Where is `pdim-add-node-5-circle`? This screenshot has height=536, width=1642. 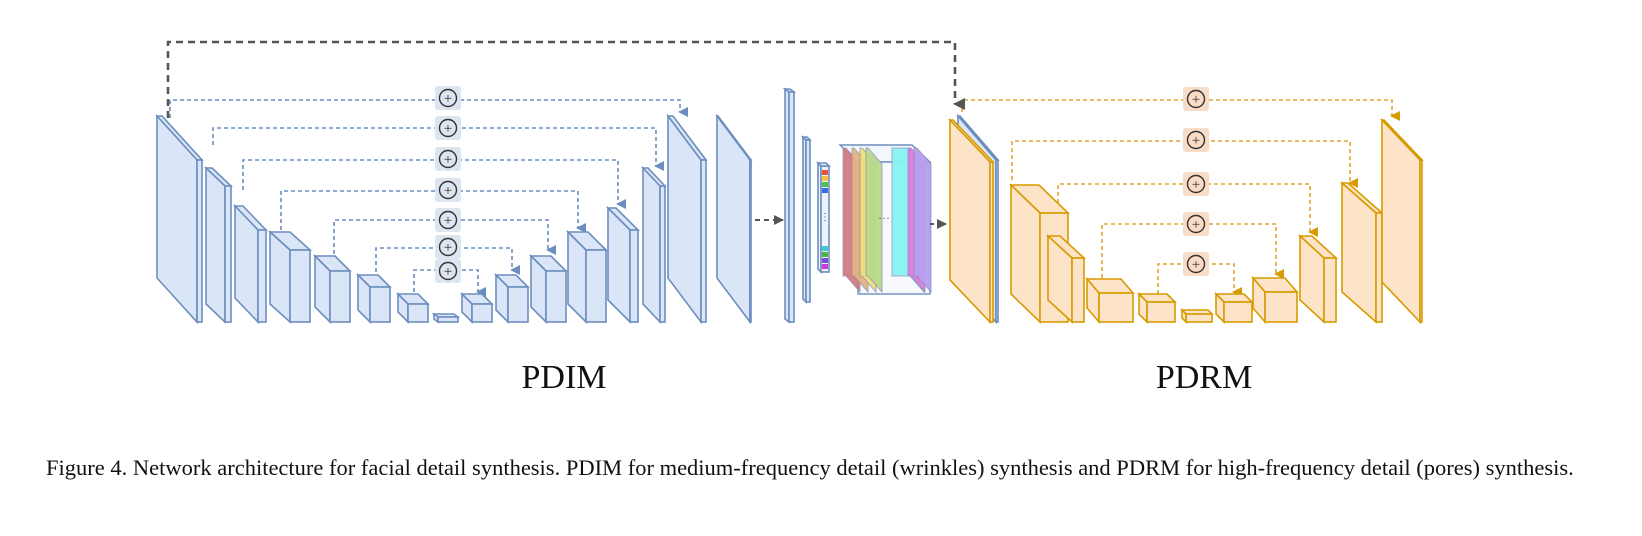
pdim-add-node-5-circle is located at coordinates (448, 220).